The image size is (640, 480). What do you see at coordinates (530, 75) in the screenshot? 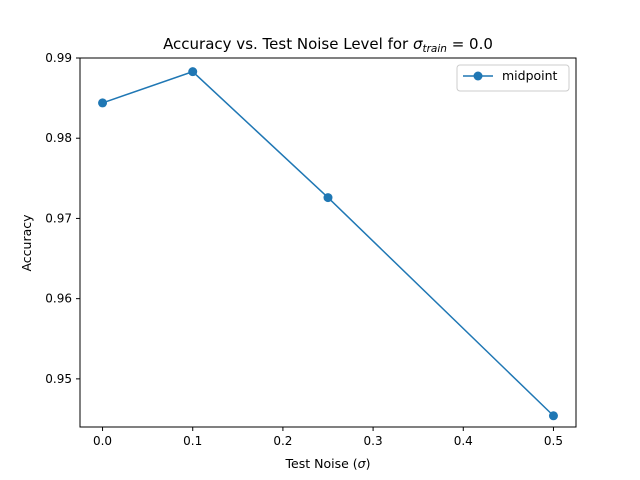
I see `legend-entry-label: midpoint` at bounding box center [530, 75].